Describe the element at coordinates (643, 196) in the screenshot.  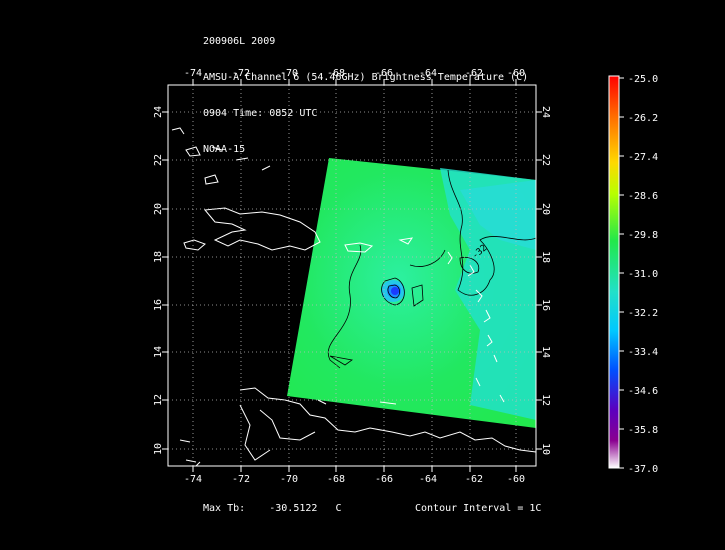
I see `colorbar-label: -28.6` at that location.